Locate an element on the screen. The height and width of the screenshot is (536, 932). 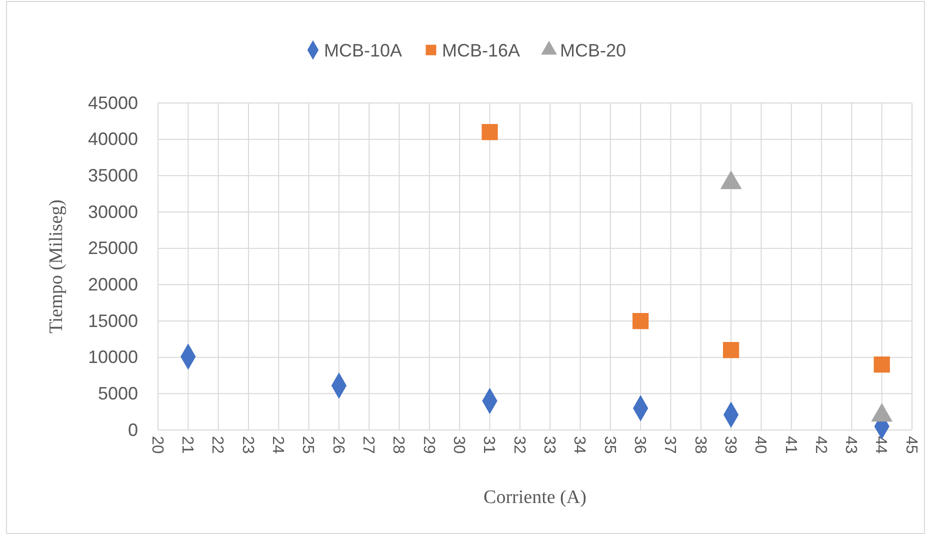
x-tick-label: 24 is located at coordinates (277, 445).